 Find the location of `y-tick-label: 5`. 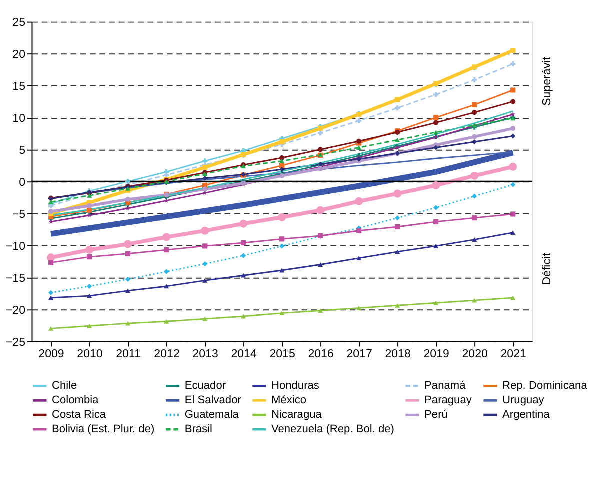

y-tick-label: 5 is located at coordinates (22, 151).